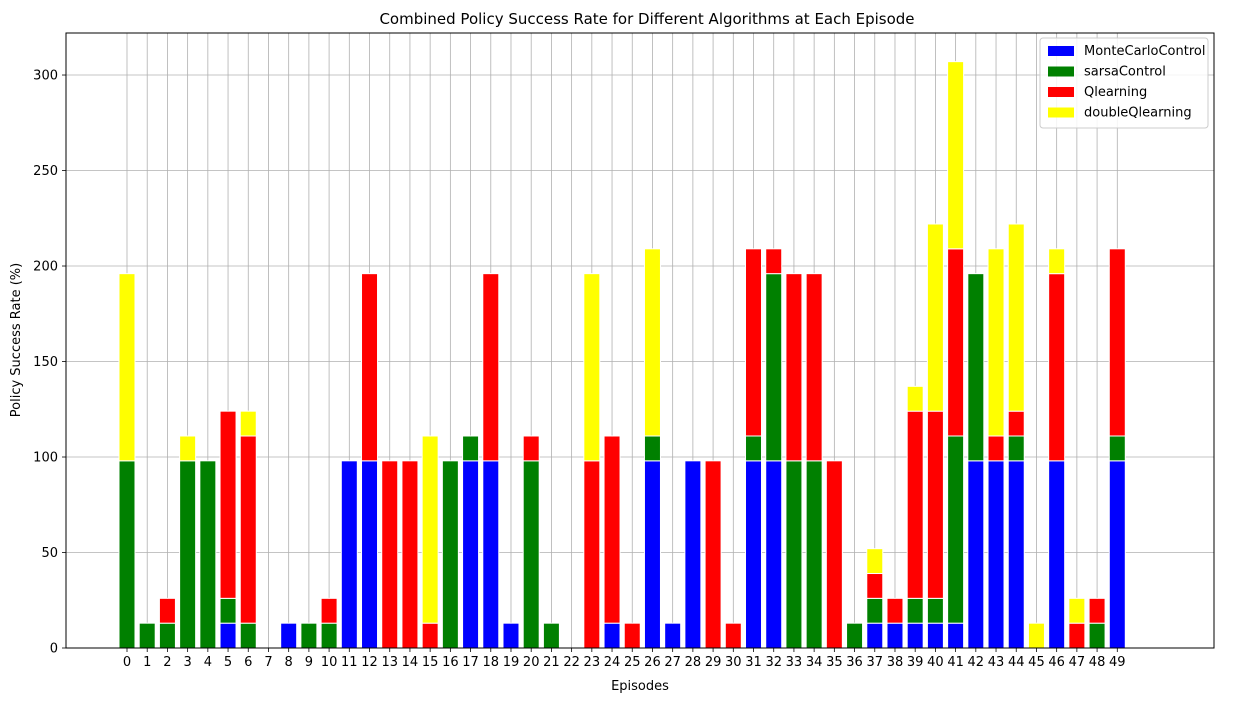  What do you see at coordinates (309, 662) in the screenshot?
I see `x-tick-label: 9` at bounding box center [309, 662].